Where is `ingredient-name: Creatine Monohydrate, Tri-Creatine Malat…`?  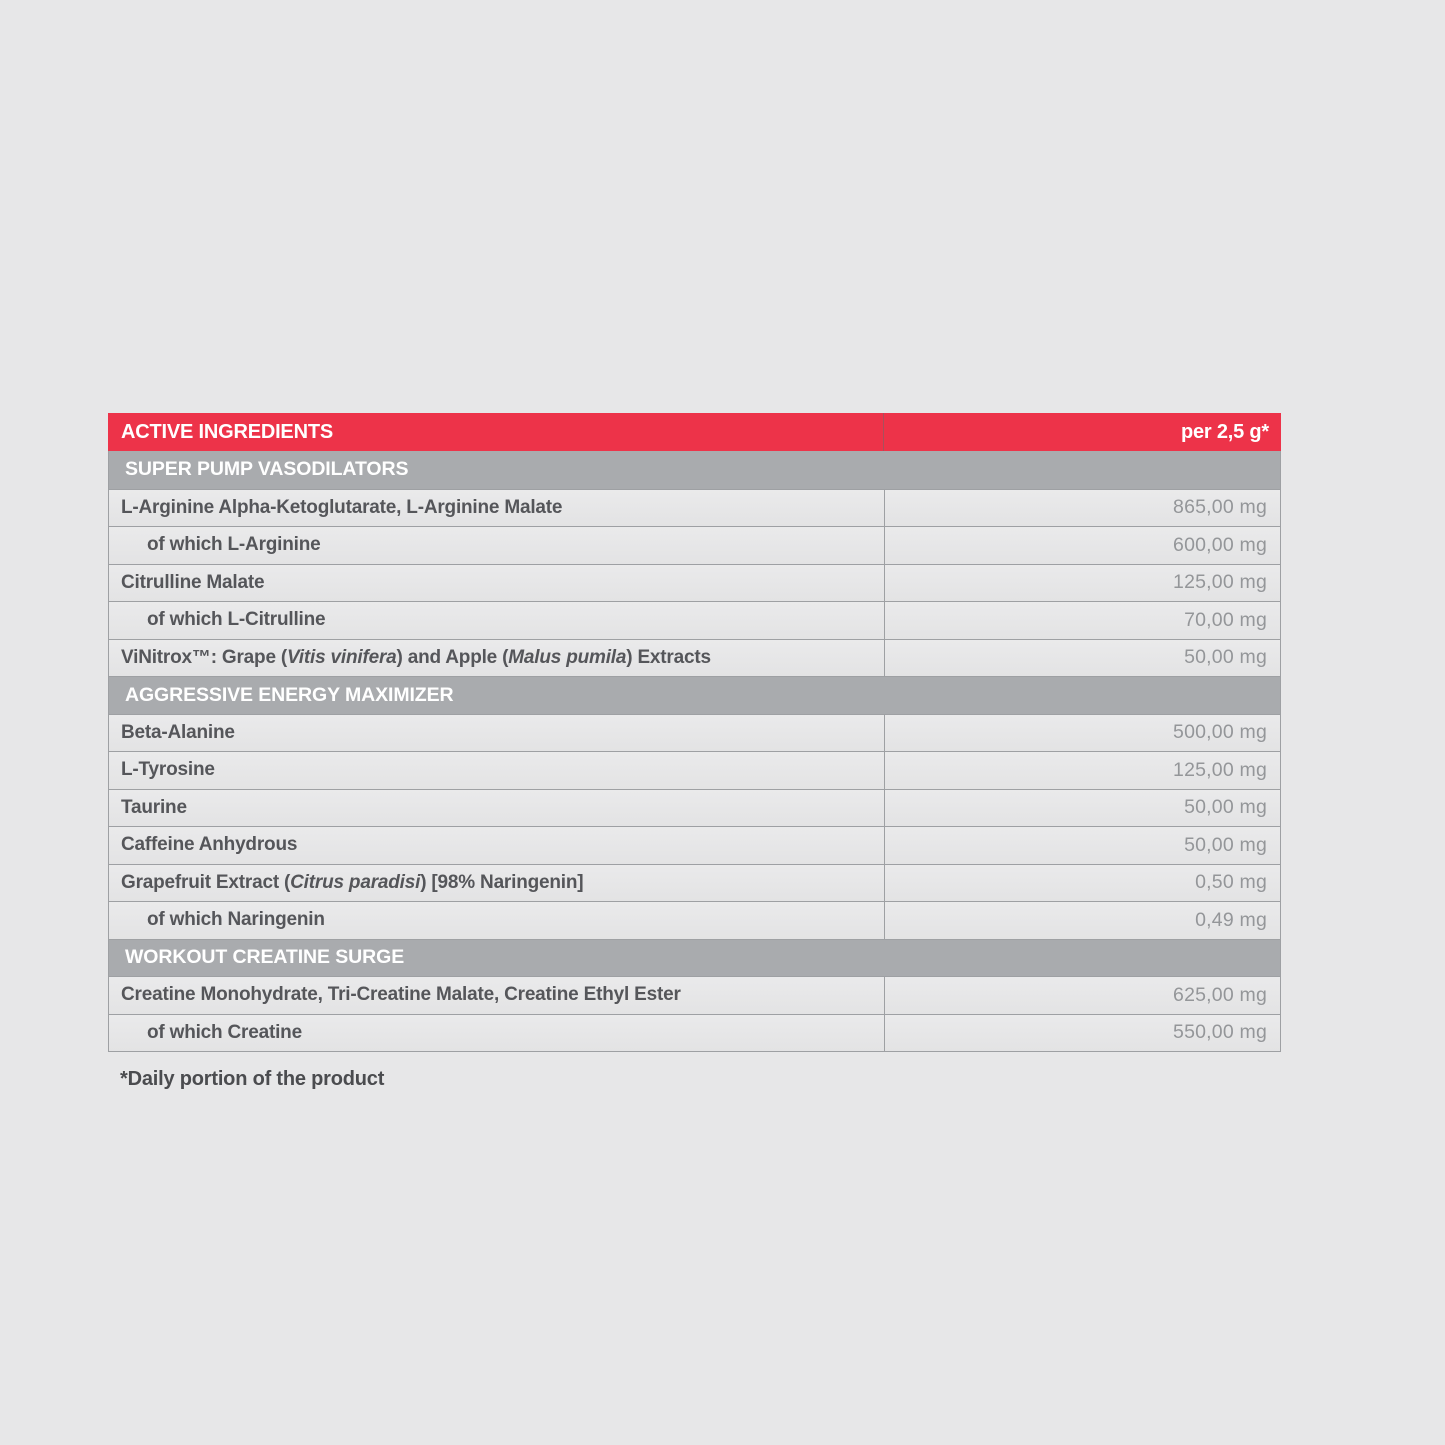 ingredient-name: Creatine Monohydrate, Tri-Creatine Malat… is located at coordinates (401, 995).